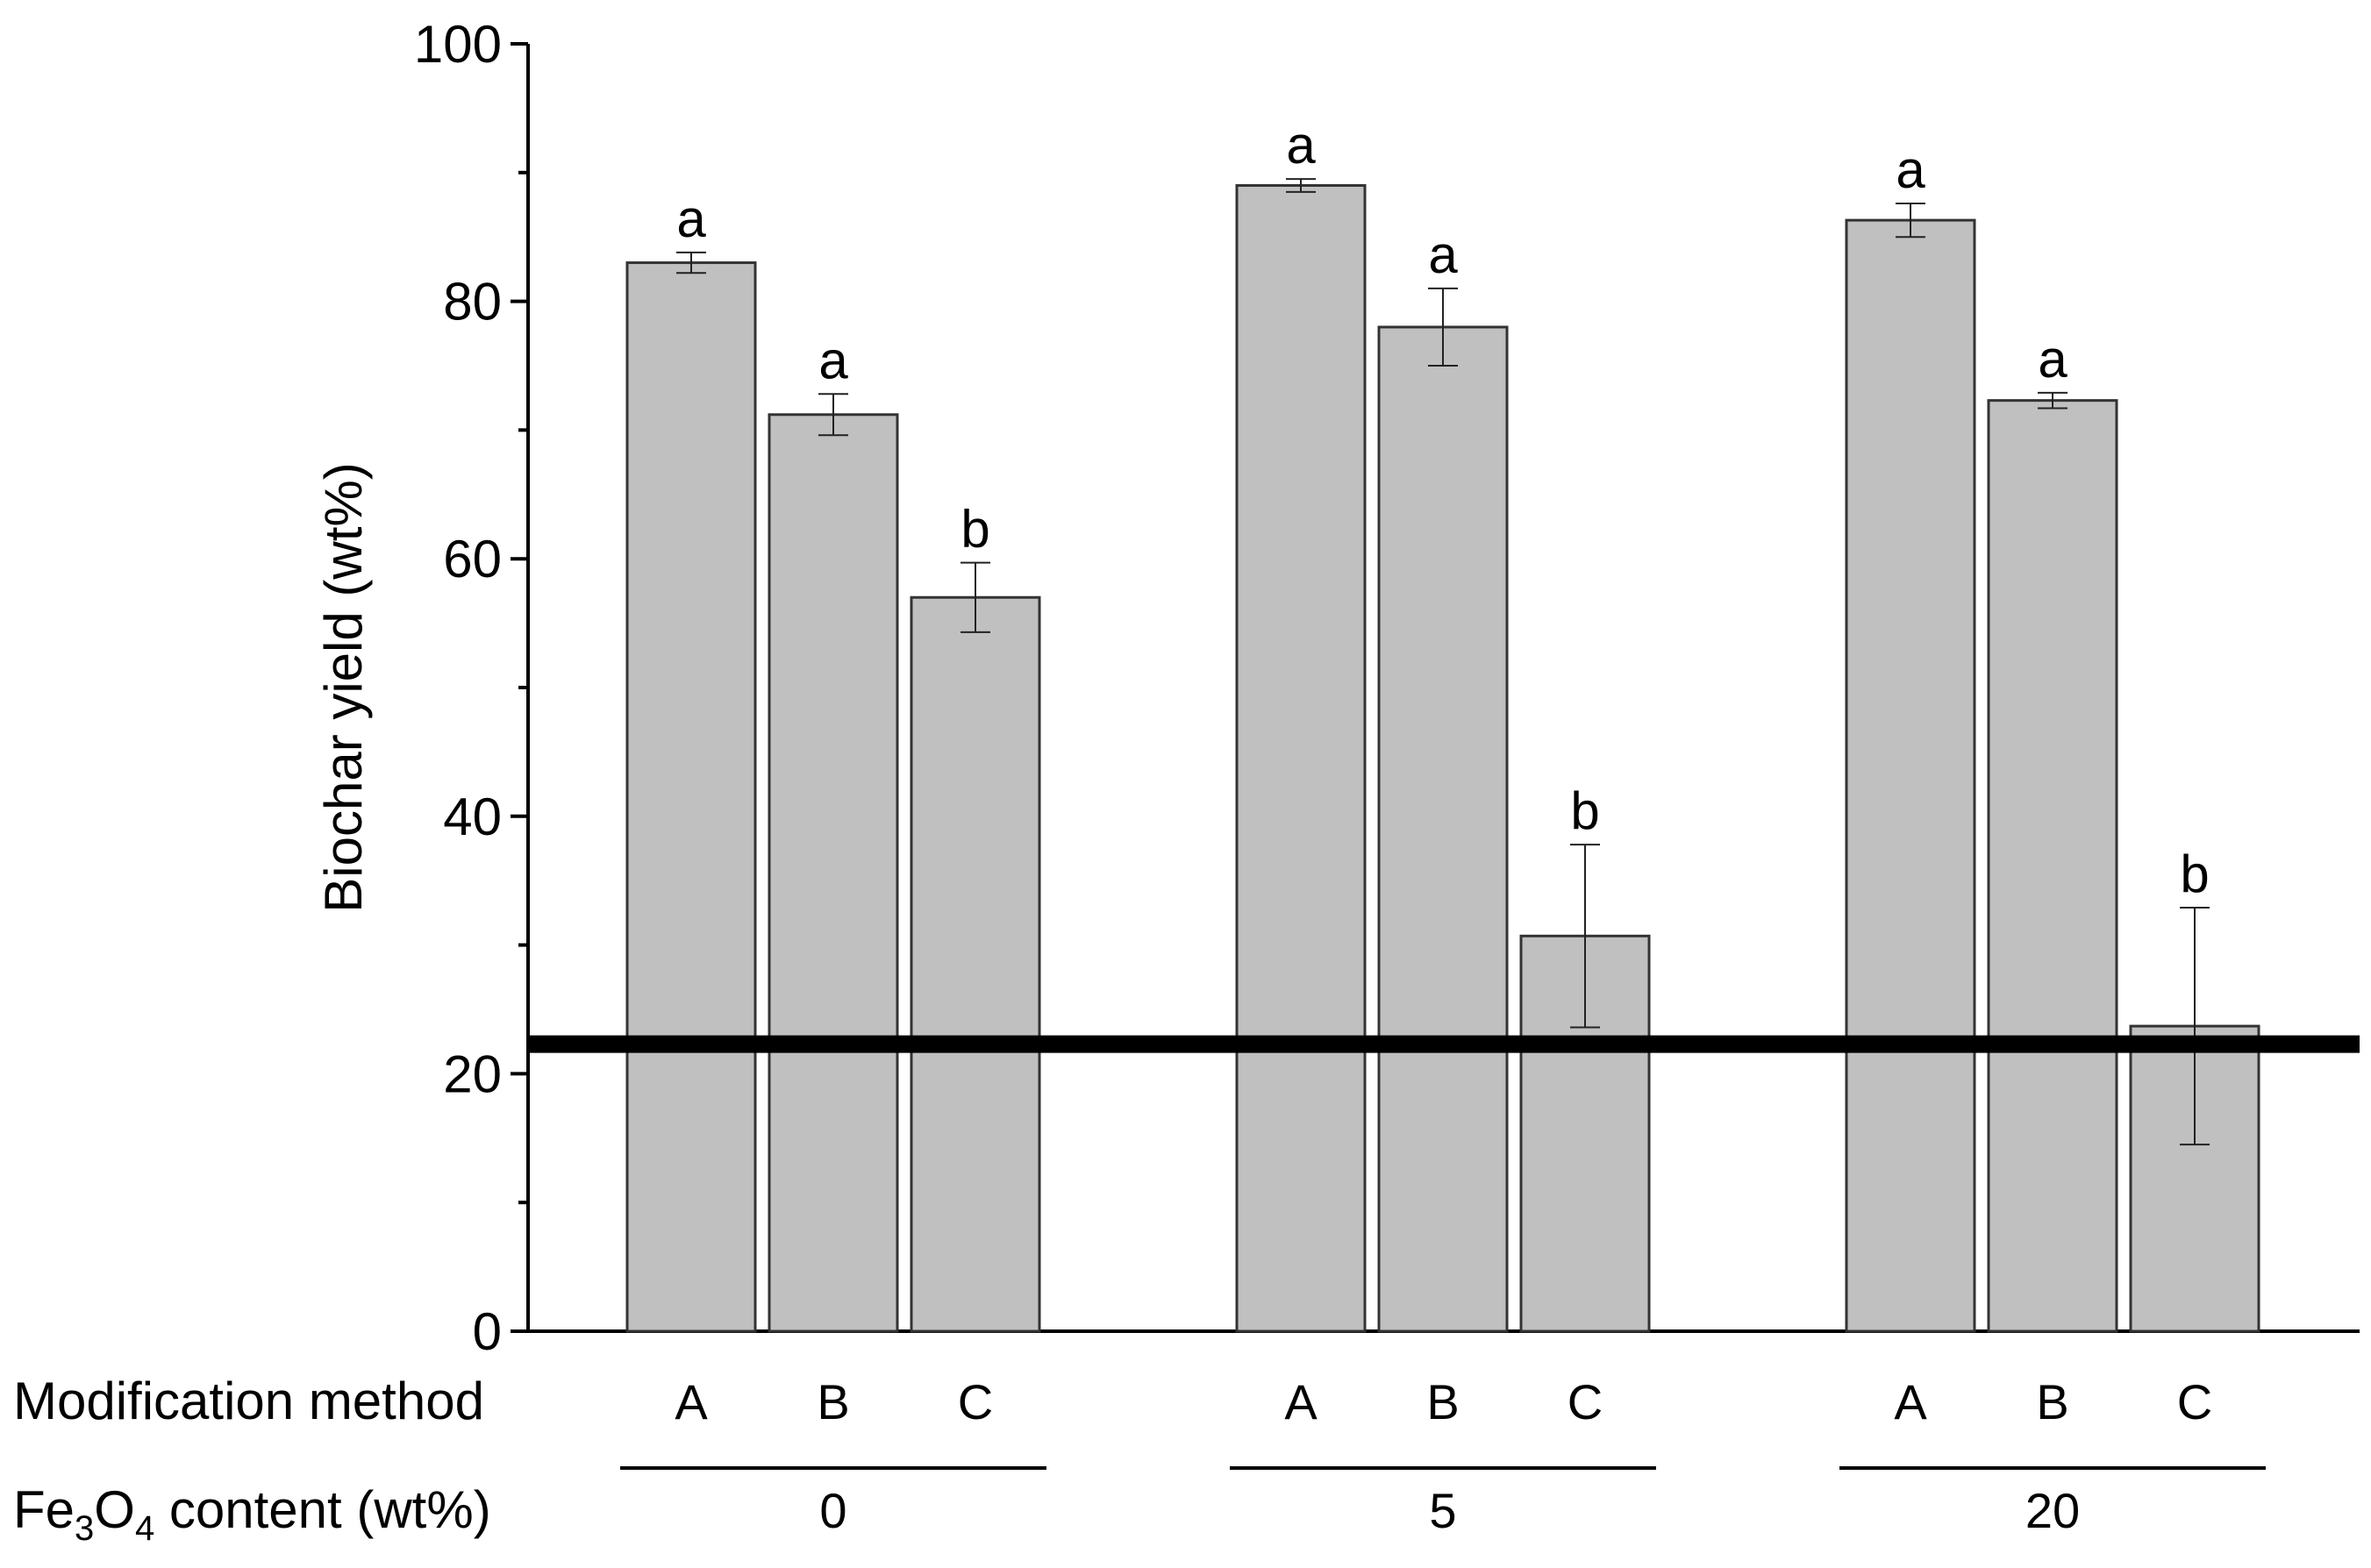 This screenshot has height=1568, width=2371. What do you see at coordinates (248, 1401) in the screenshot?
I see `modification-row-label: Modification method` at bounding box center [248, 1401].